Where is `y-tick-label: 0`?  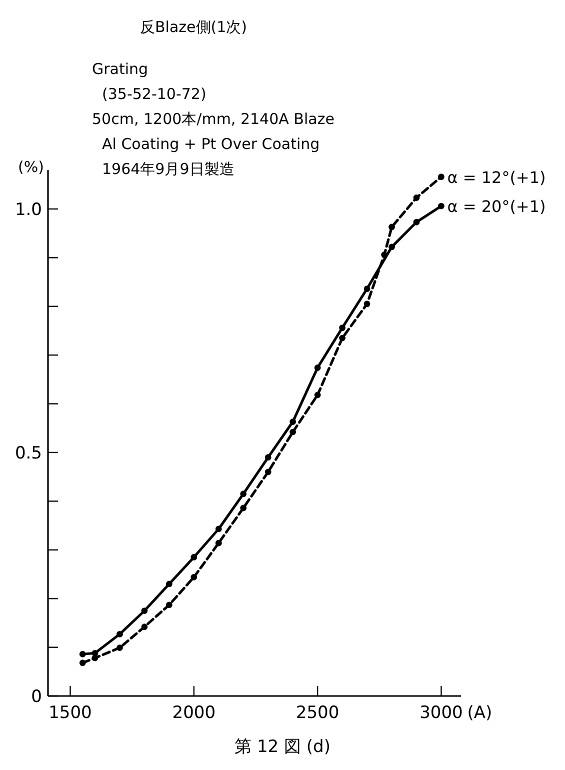
y-tick-label: 0 is located at coordinates (36, 697).